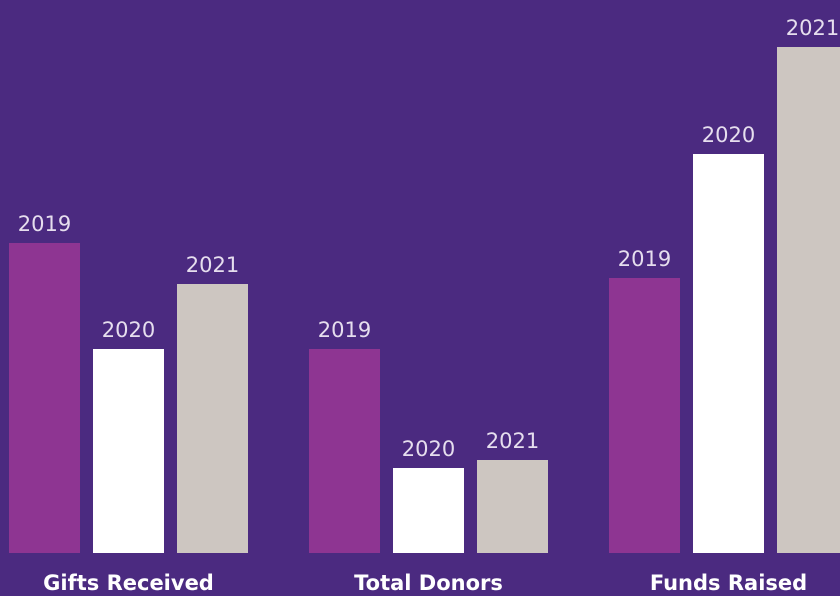  What do you see at coordinates (728, 583) in the screenshot?
I see `category-label: Funds Raised` at bounding box center [728, 583].